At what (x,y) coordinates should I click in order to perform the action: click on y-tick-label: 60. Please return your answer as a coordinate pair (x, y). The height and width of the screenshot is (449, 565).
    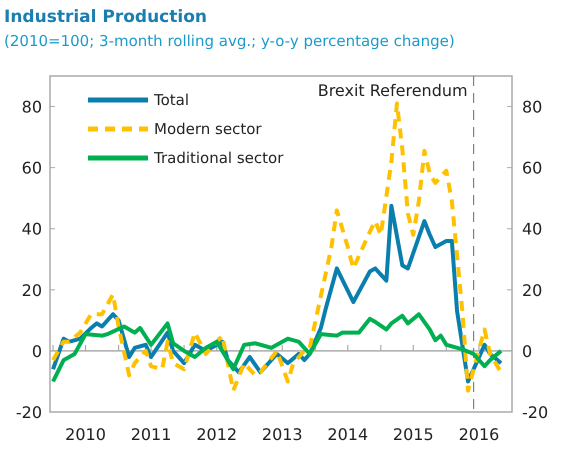
    Looking at the image, I should click on (32, 168).